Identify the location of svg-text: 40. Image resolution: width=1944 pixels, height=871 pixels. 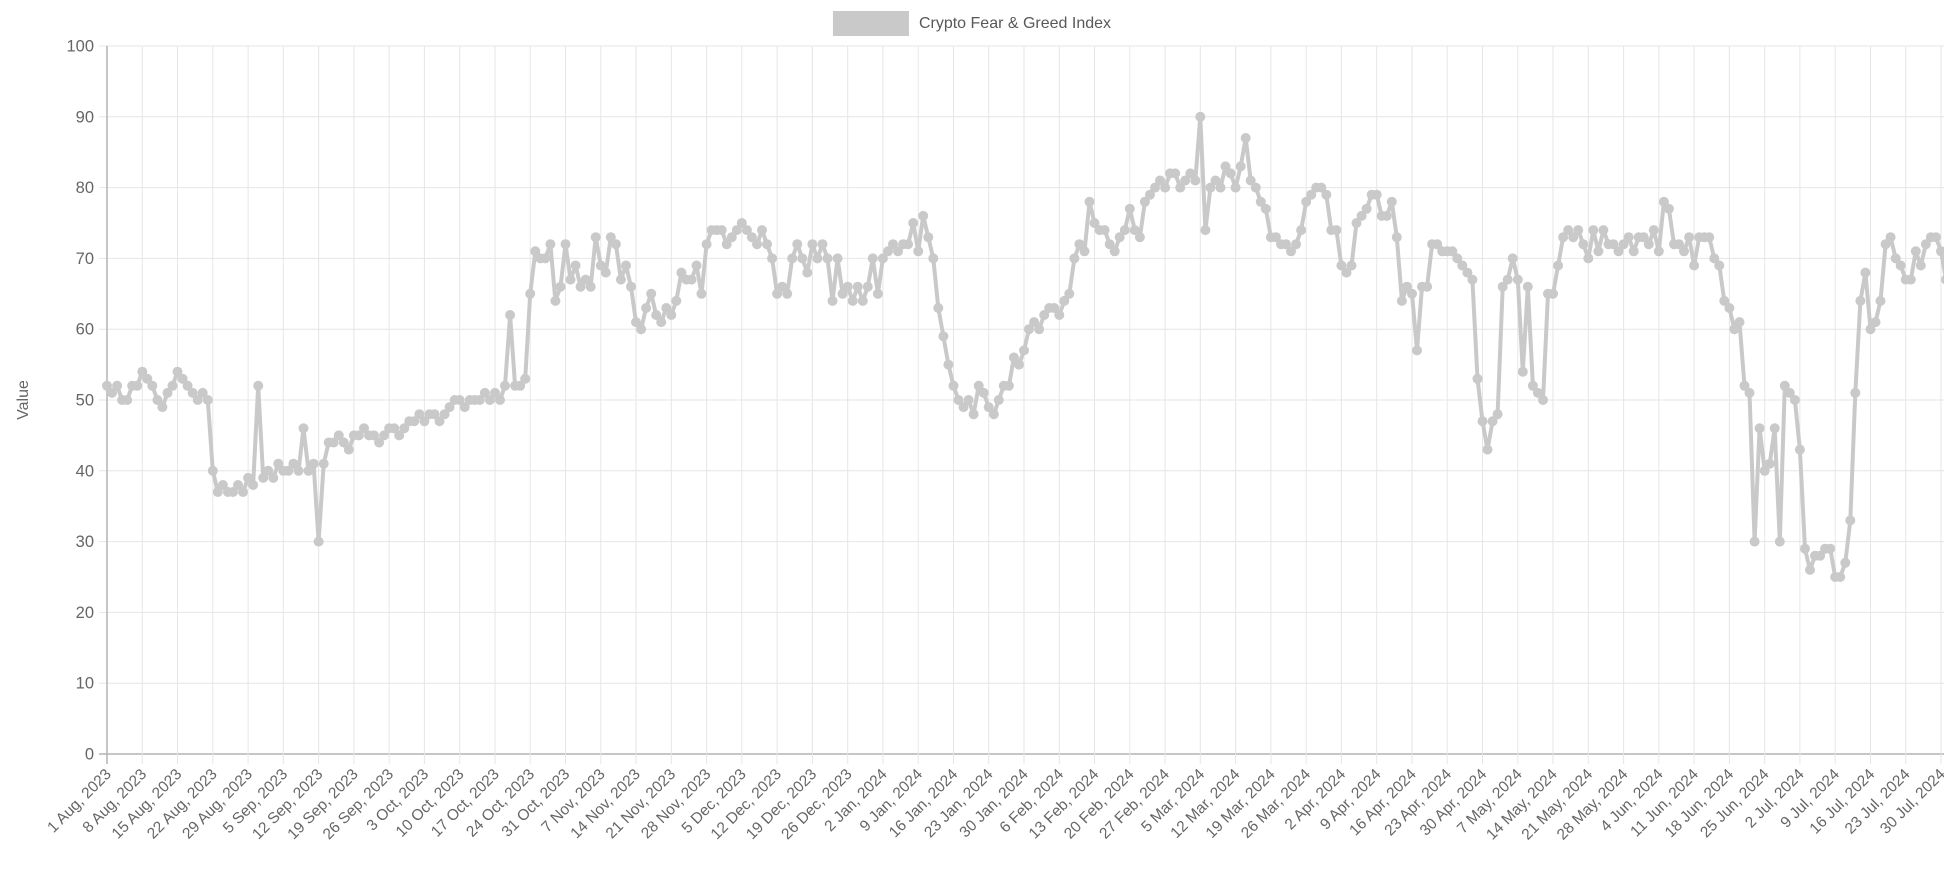
(85, 471).